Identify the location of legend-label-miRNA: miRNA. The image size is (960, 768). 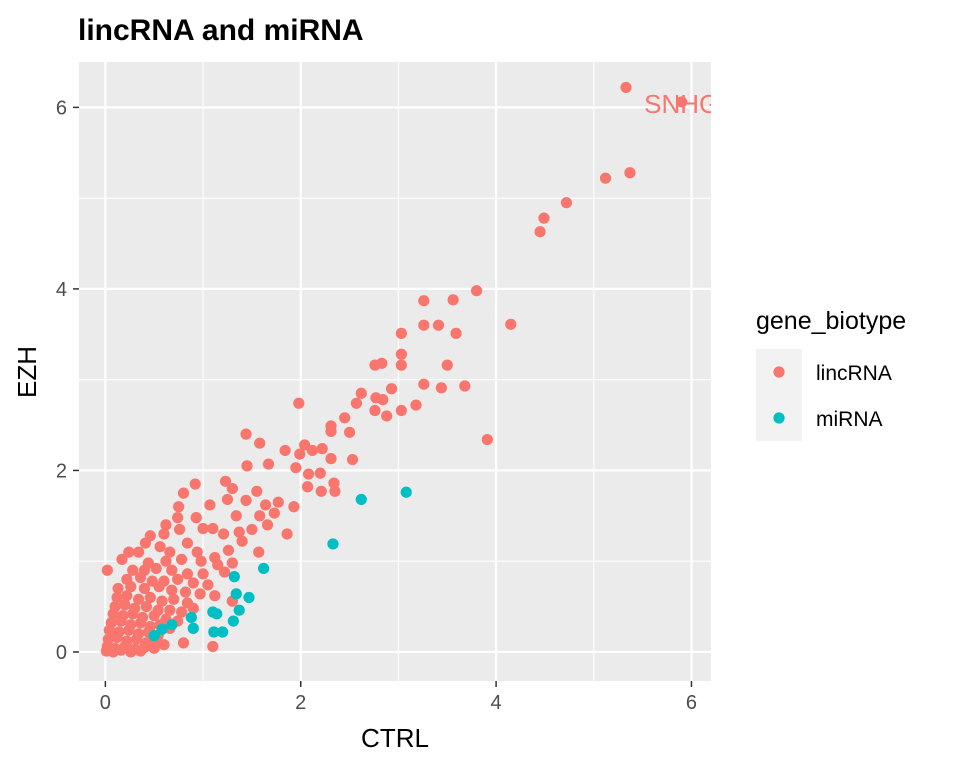
(849, 419).